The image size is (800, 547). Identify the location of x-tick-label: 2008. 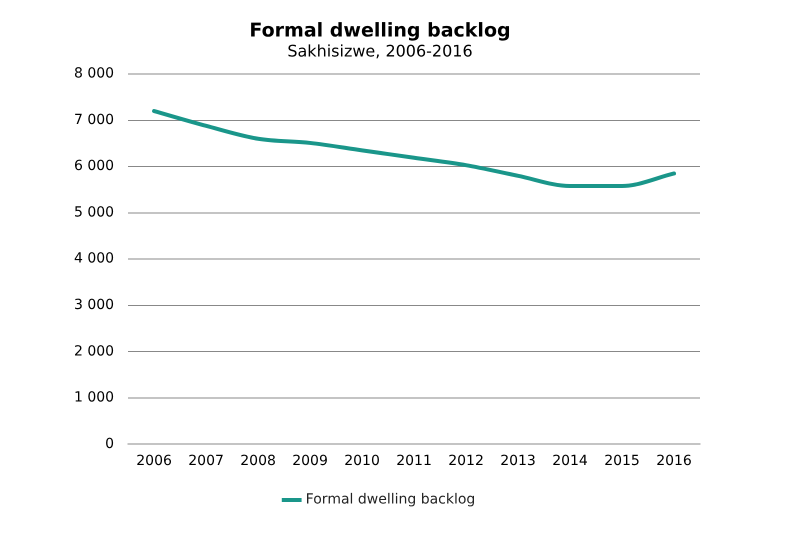
(258, 461).